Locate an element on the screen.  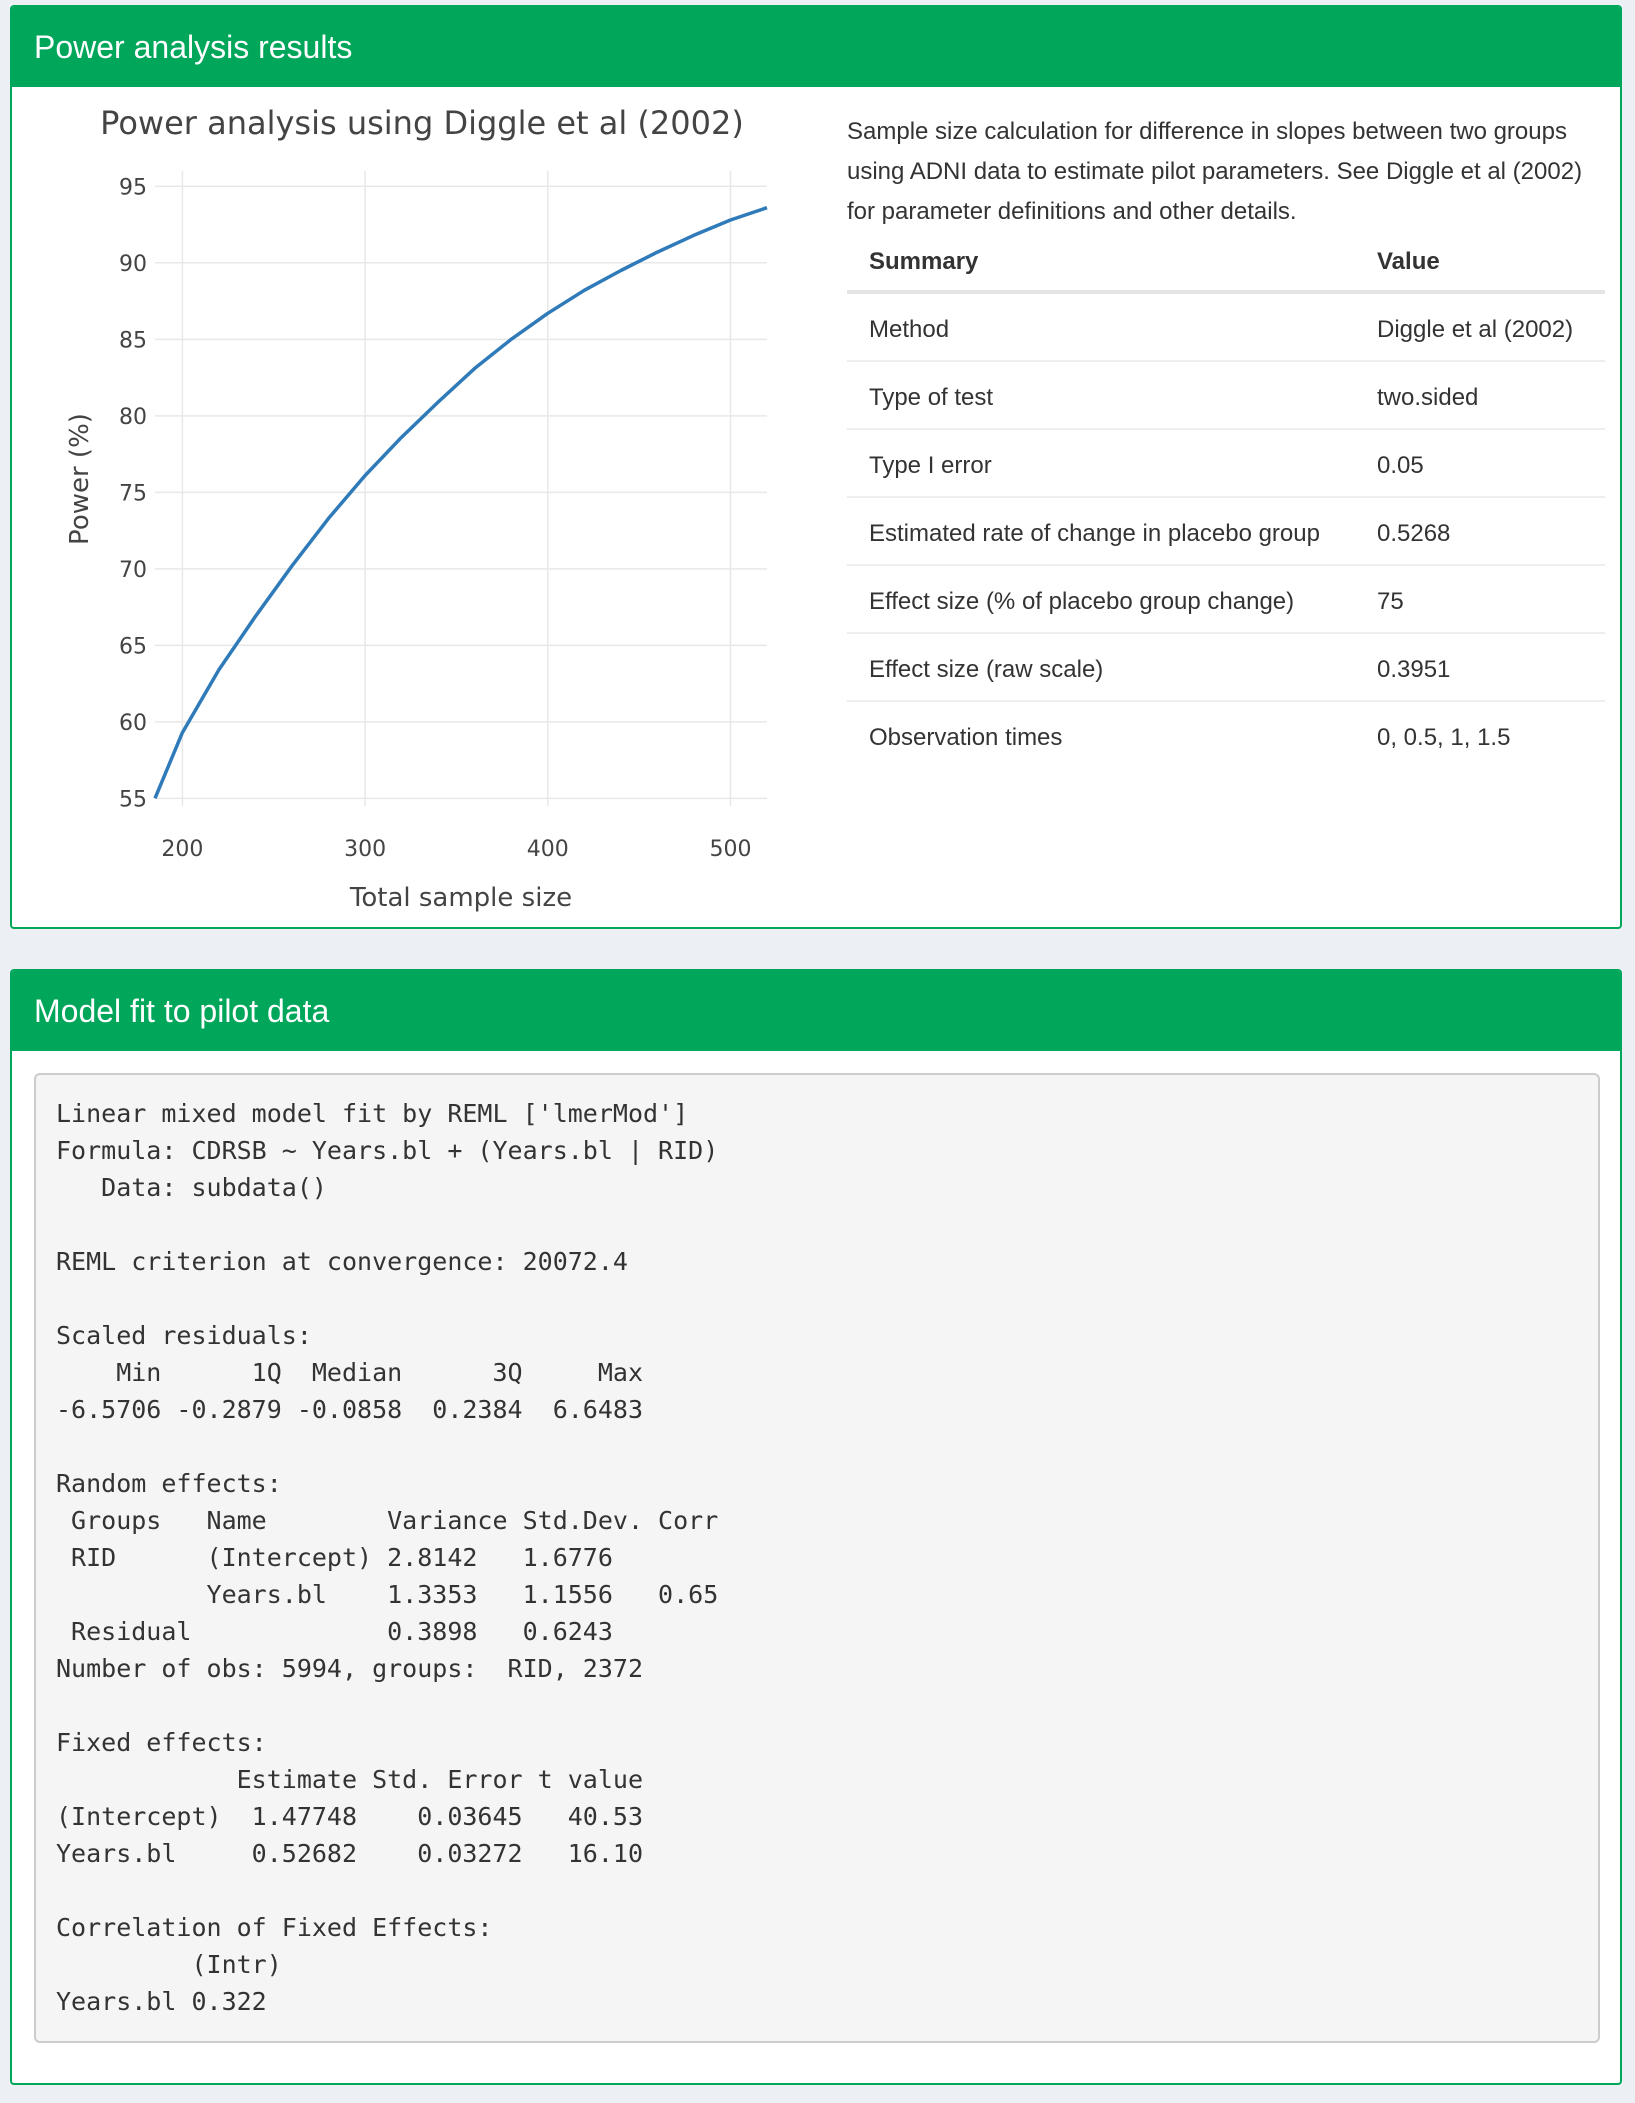
summary-cell: Method is located at coordinates (1101, 327).